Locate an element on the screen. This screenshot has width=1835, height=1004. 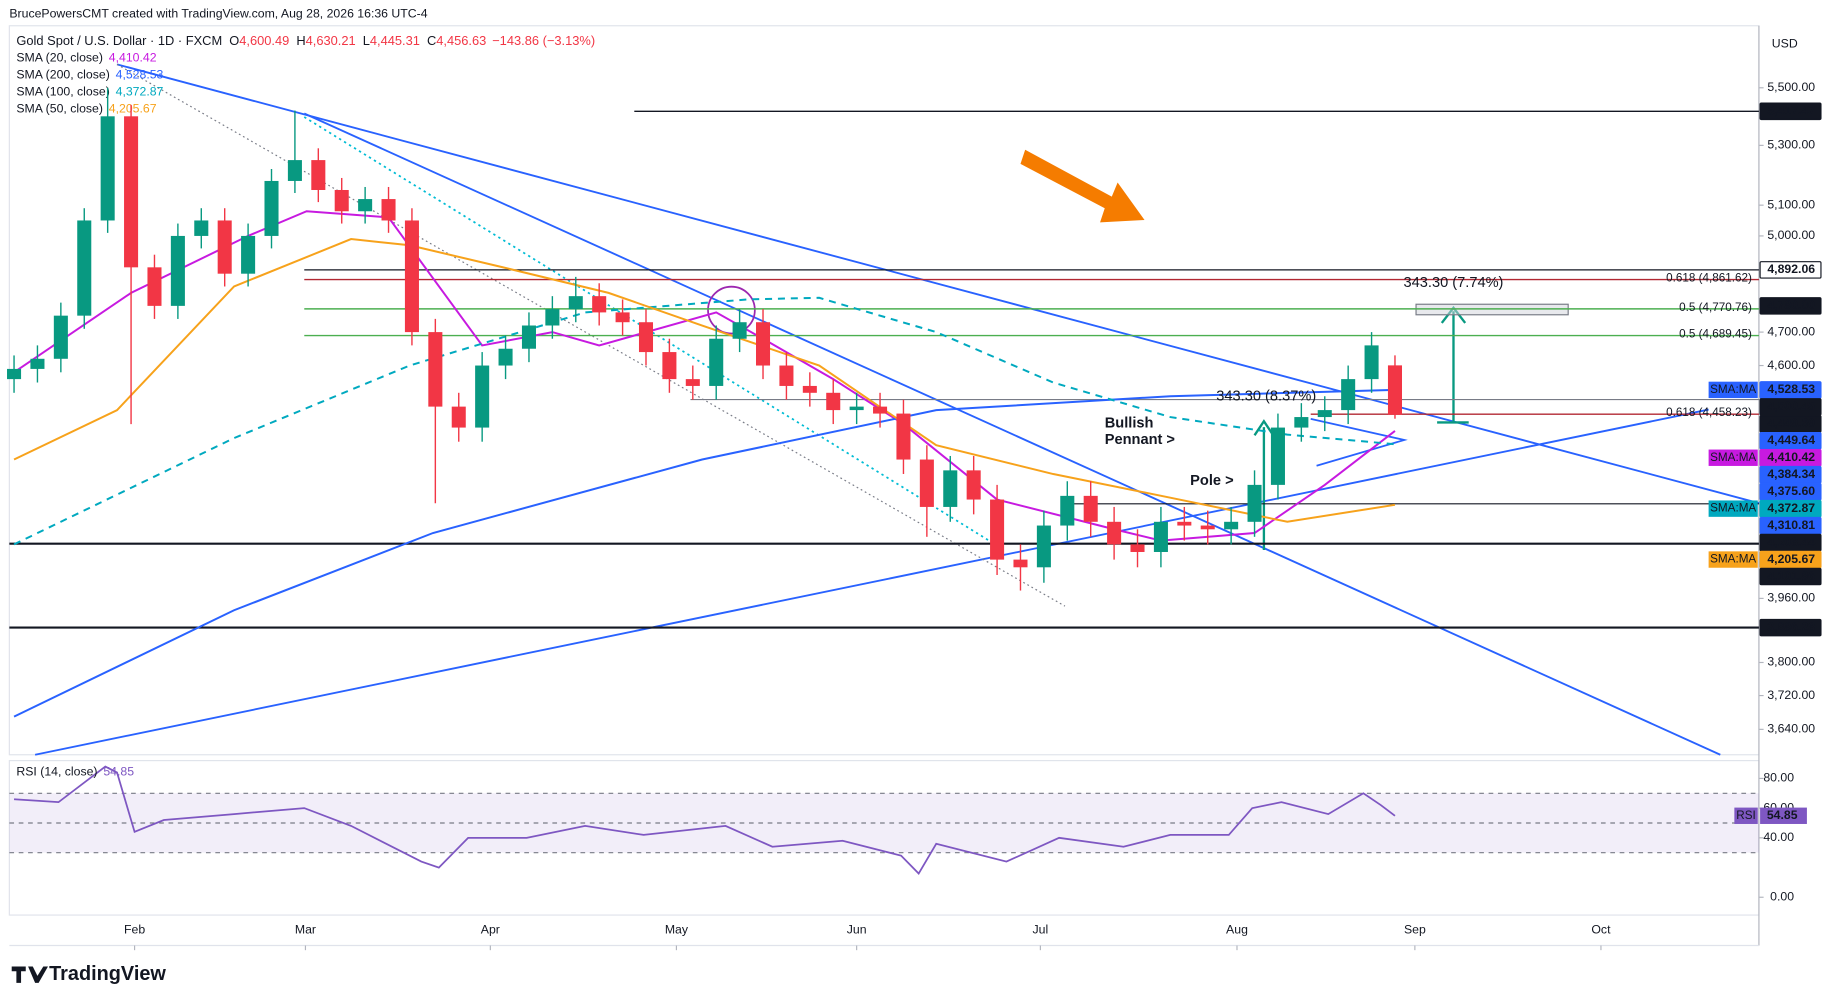
rsi-value-label: 54.85 is located at coordinates (1782, 815).